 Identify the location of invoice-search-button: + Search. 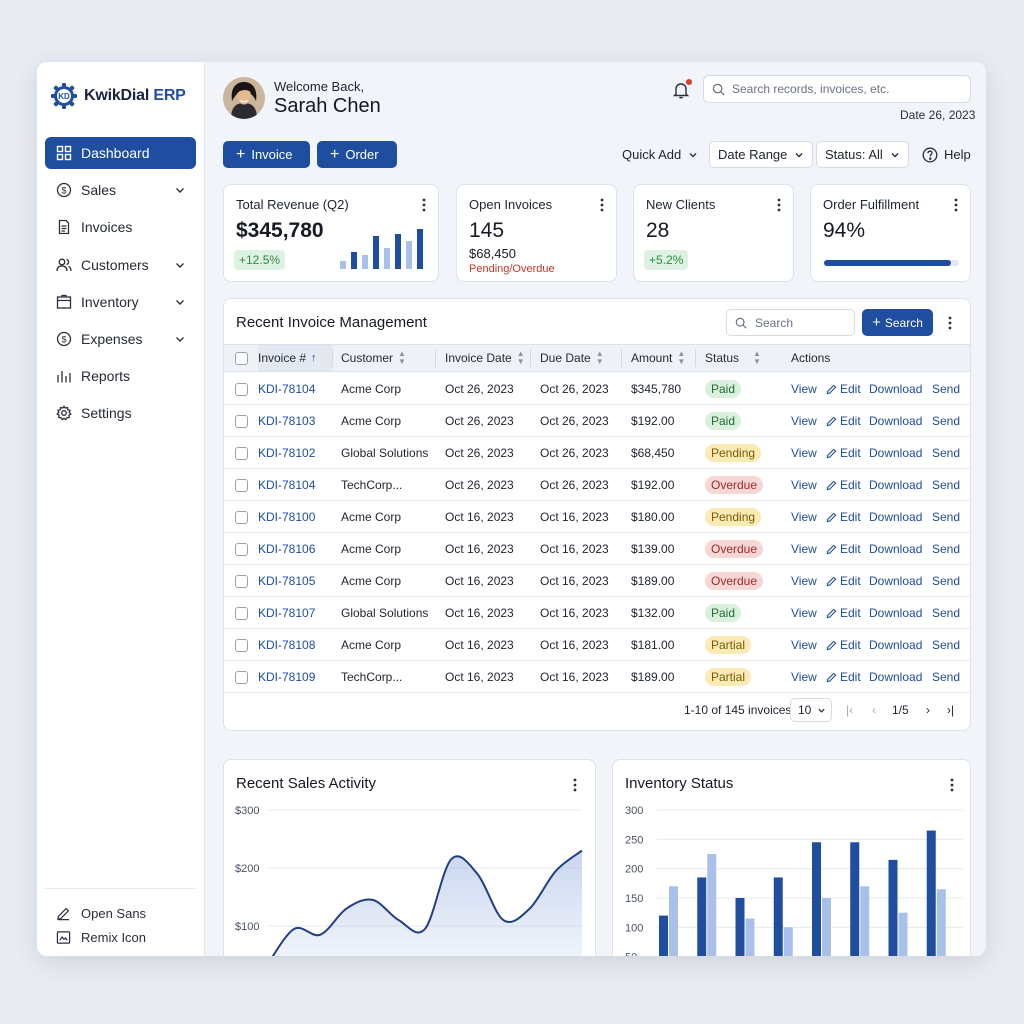
(897, 322).